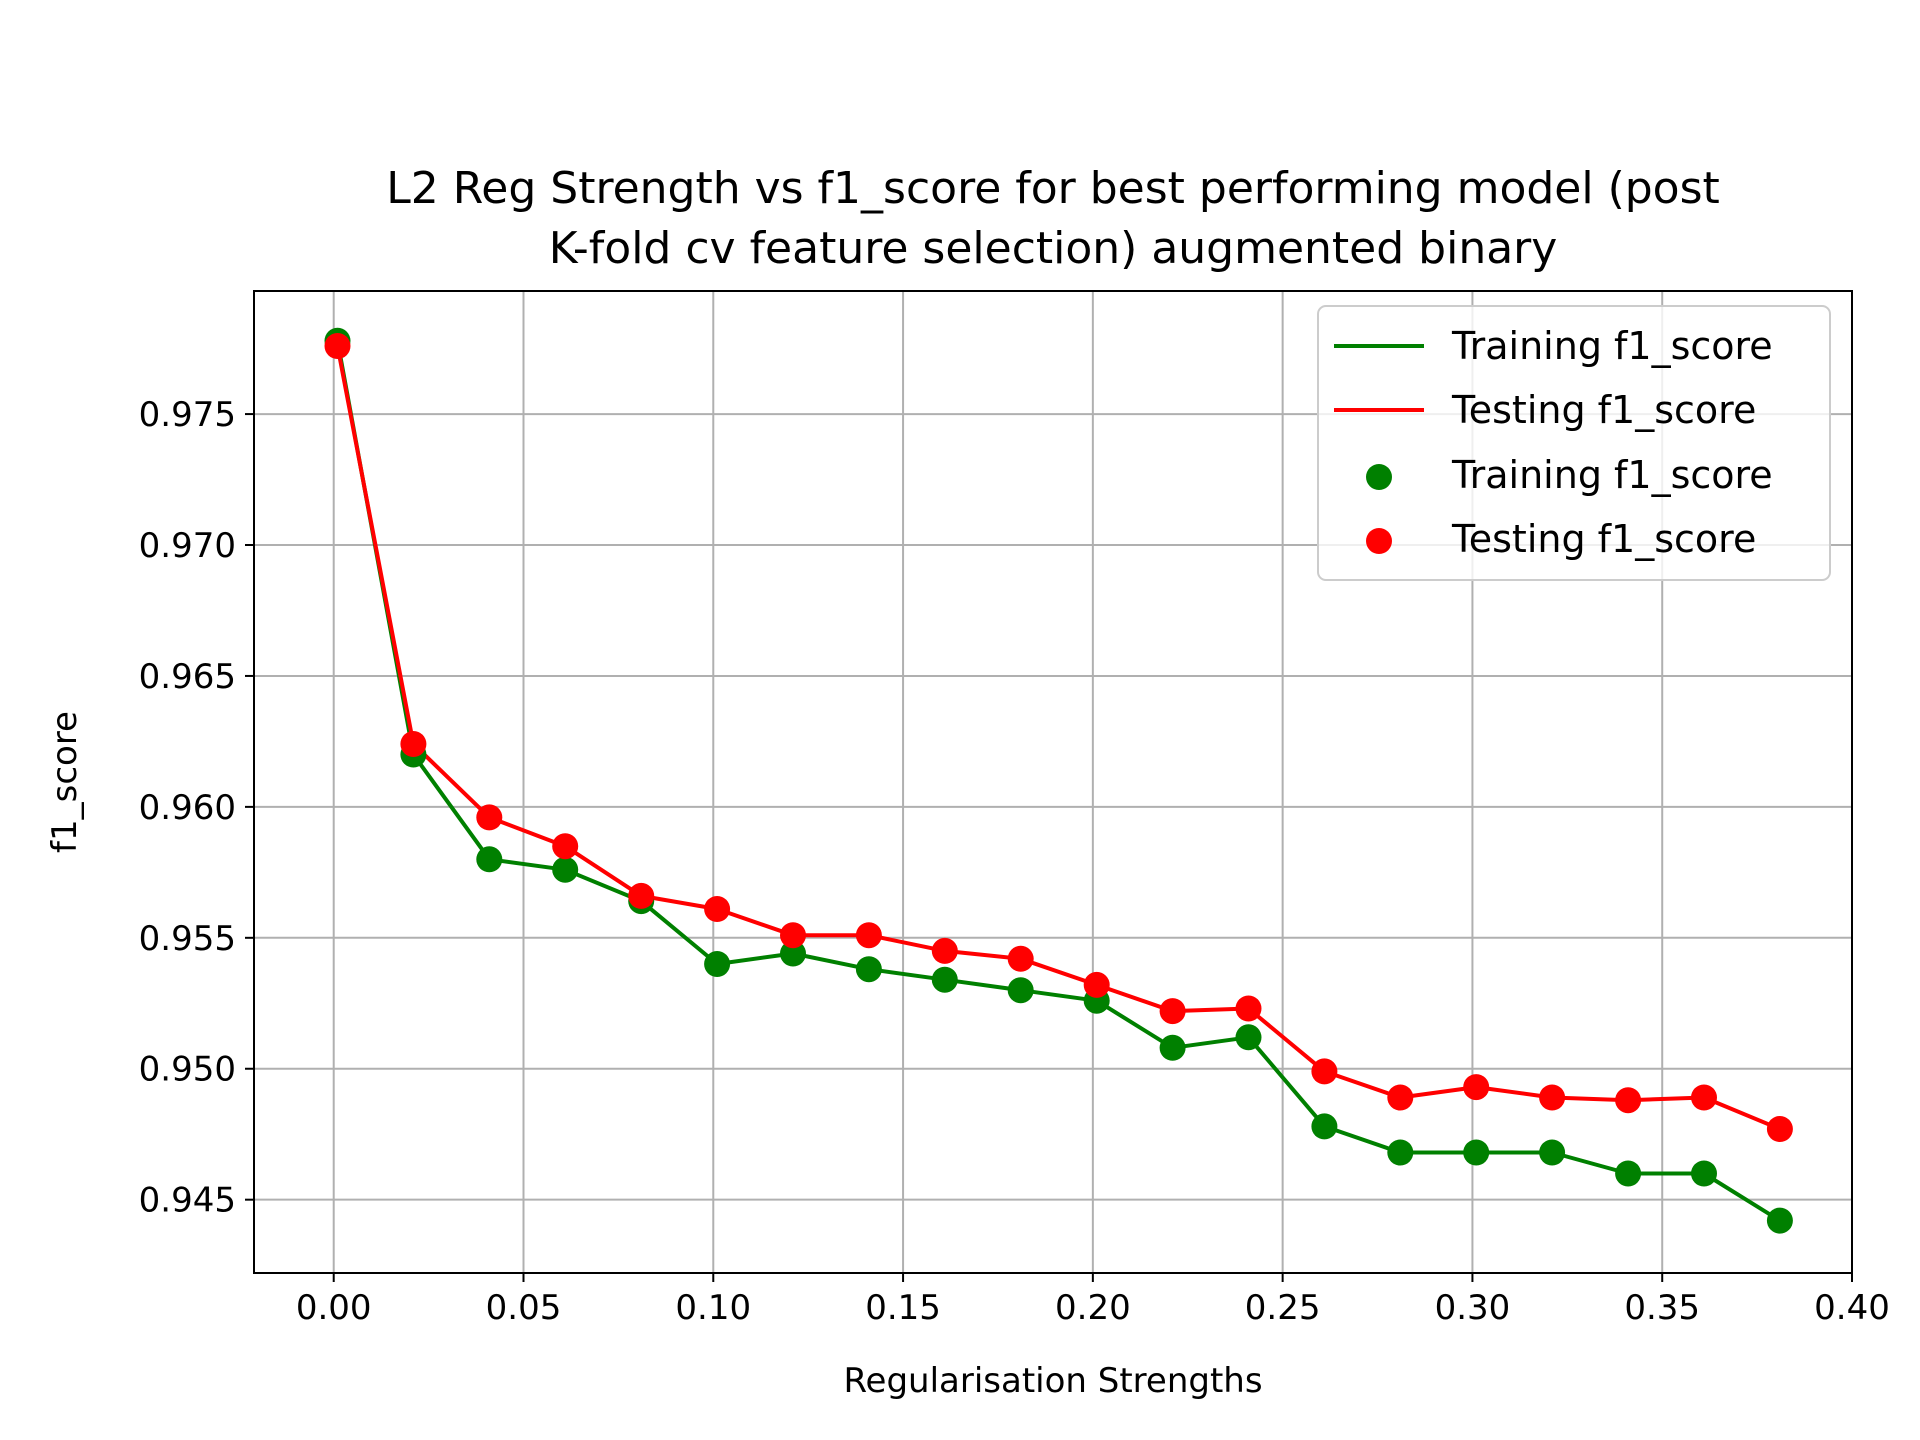 This screenshot has height=1440, width=1920. What do you see at coordinates (524, 1308) in the screenshot?
I see `x-tick-label: 0.05` at bounding box center [524, 1308].